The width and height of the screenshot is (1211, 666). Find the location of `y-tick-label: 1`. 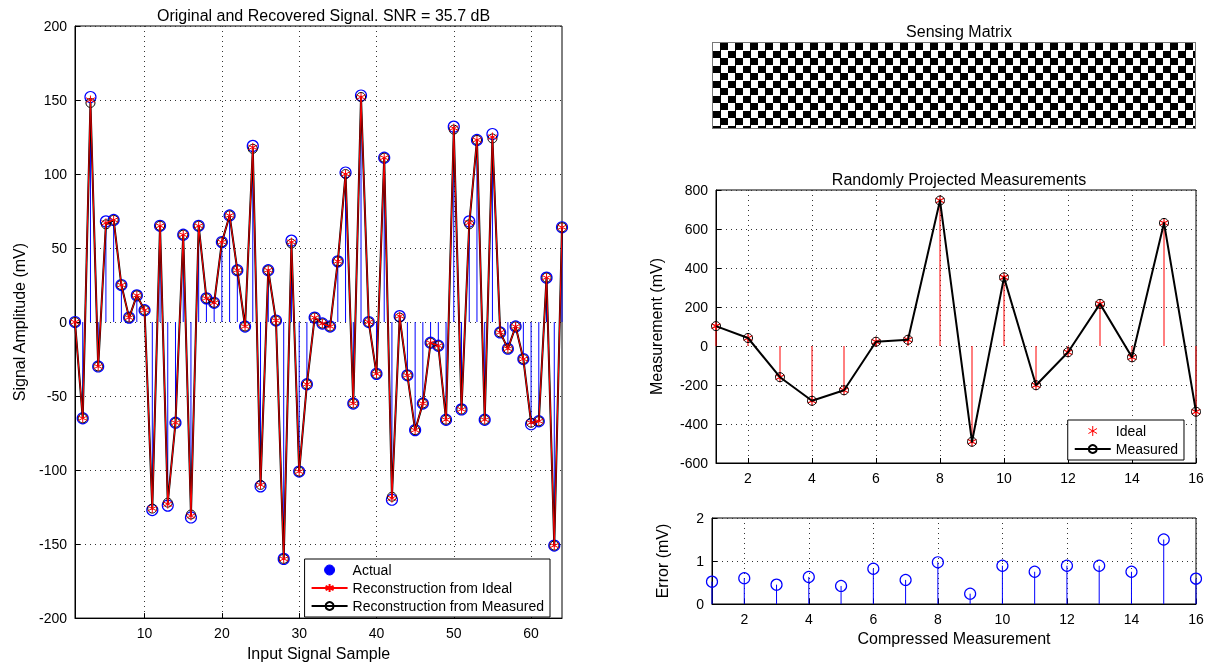

y-tick-label: 1 is located at coordinates (700, 561).